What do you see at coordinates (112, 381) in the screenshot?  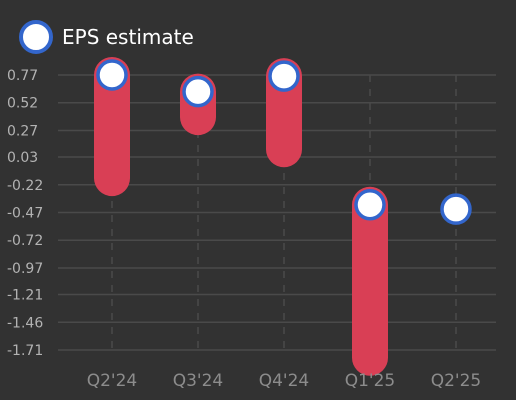 I see `x-tick-label: Q2'24` at bounding box center [112, 381].